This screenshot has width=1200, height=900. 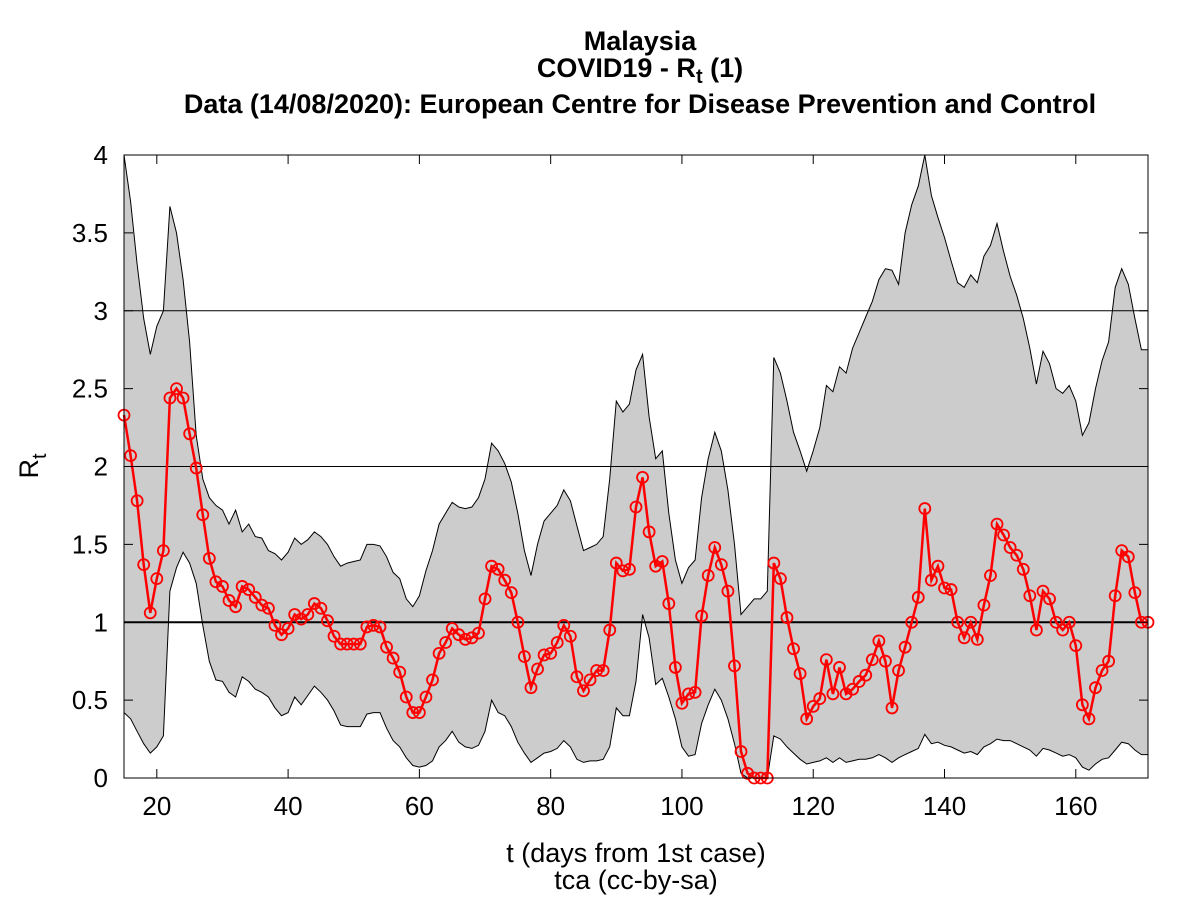 I want to click on y-tick-label: 2, so click(x=101, y=467).